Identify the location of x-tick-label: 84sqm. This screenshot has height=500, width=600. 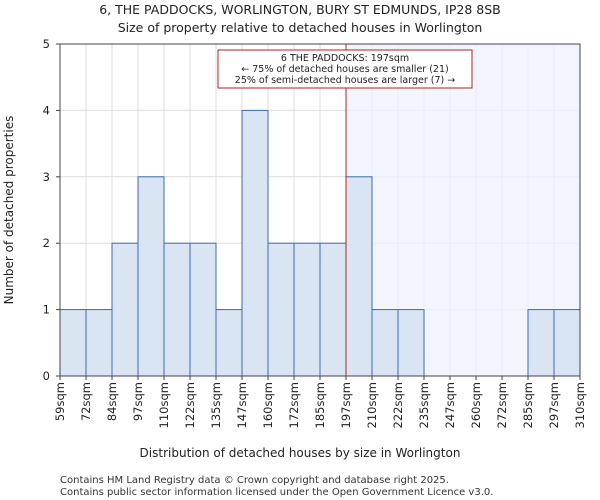
(112, 401).